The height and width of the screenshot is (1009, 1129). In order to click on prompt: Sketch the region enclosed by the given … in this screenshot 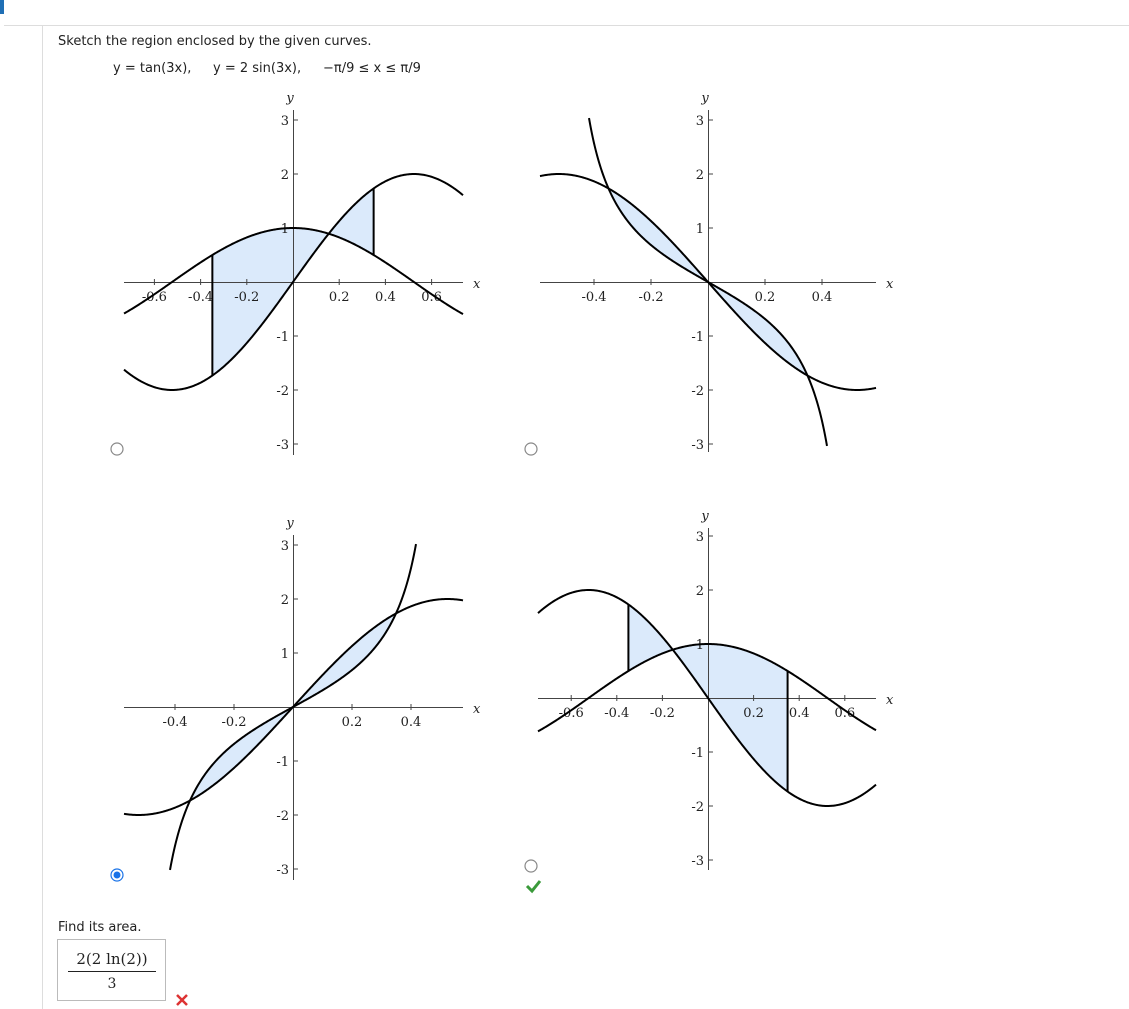, I will do `click(215, 41)`.